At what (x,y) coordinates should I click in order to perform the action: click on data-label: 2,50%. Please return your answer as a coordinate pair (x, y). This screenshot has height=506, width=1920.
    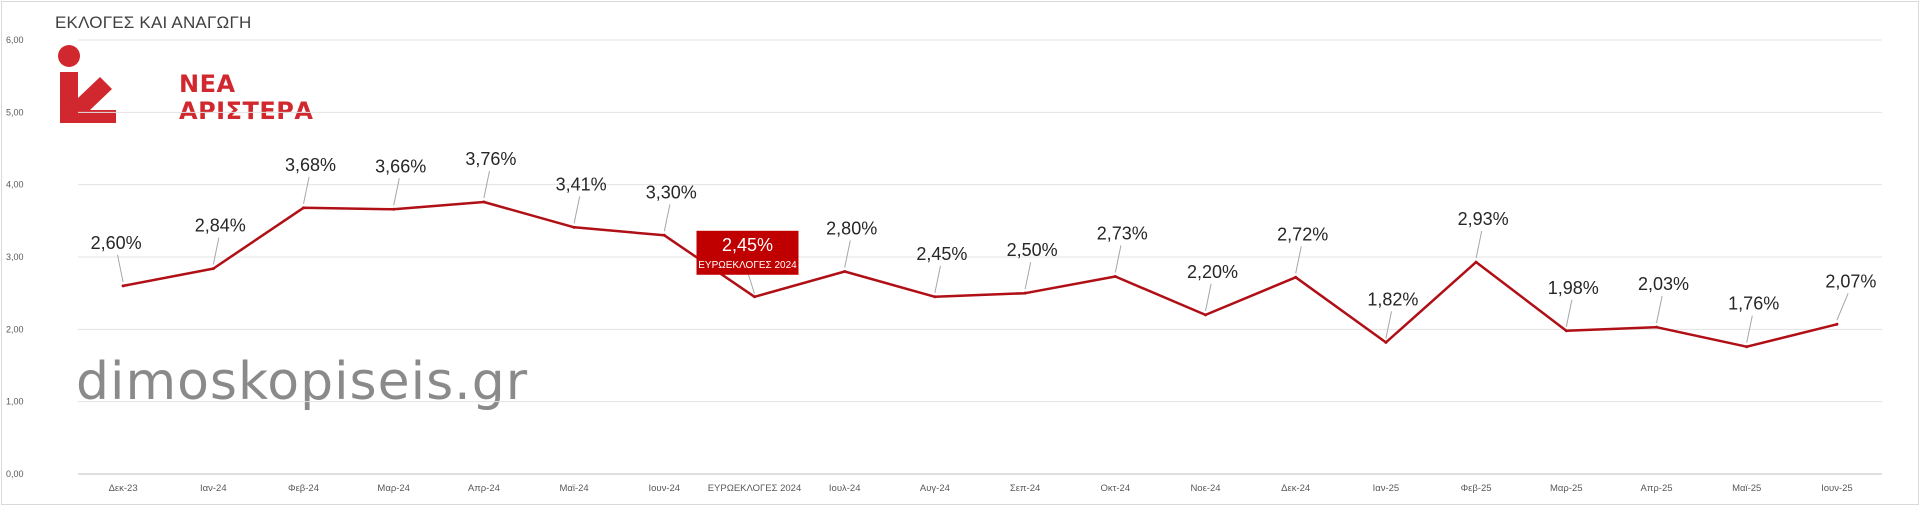
    Looking at the image, I should click on (1032, 250).